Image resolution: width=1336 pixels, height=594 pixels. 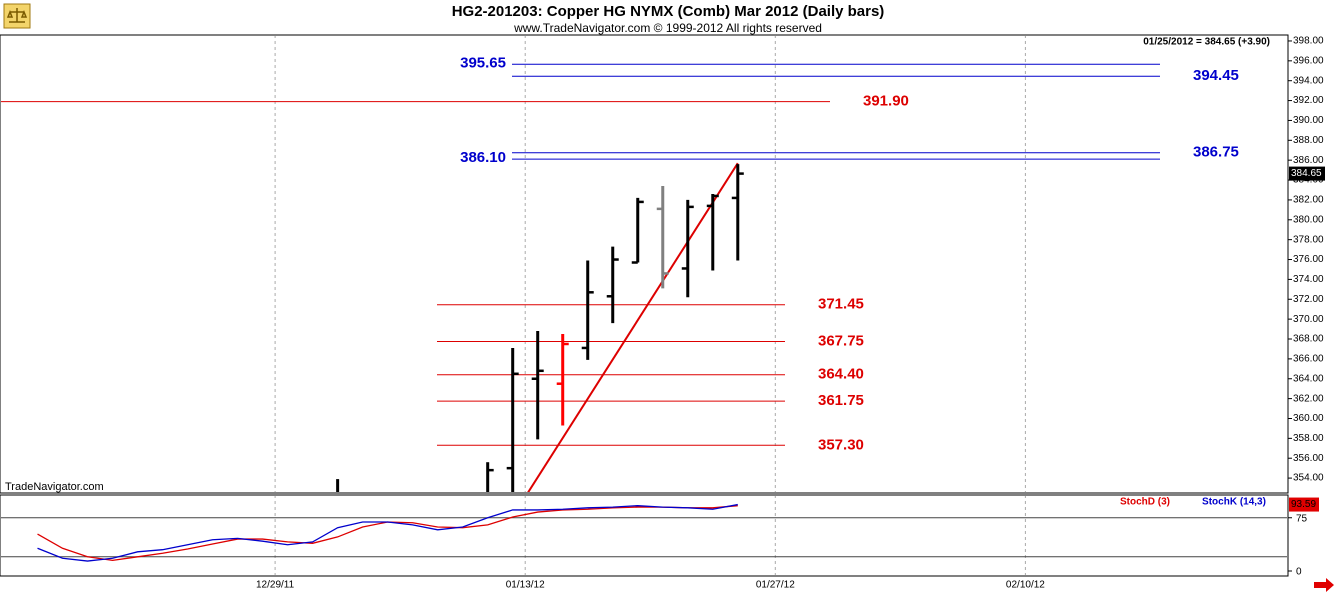 I want to click on level-label: 361.75, so click(x=841, y=400).